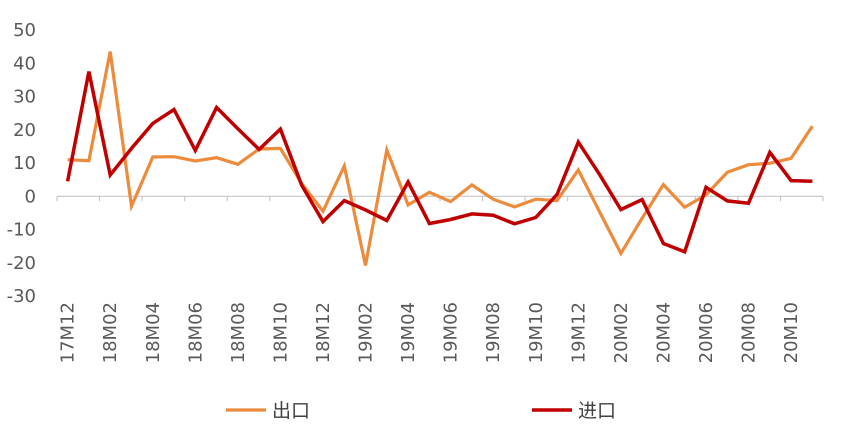  Describe the element at coordinates (21, 230) in the screenshot. I see `y-tick-label: -10` at that location.